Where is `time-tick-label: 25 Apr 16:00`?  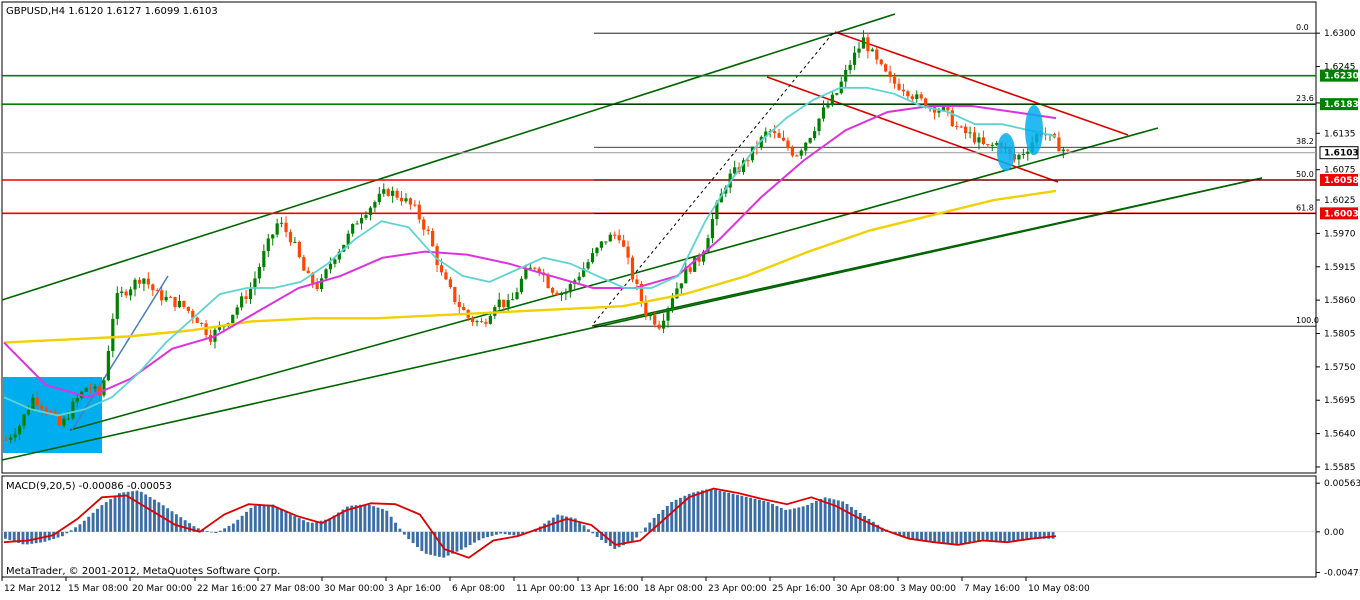 time-tick-label: 25 Apr 16:00 is located at coordinates (801, 589).